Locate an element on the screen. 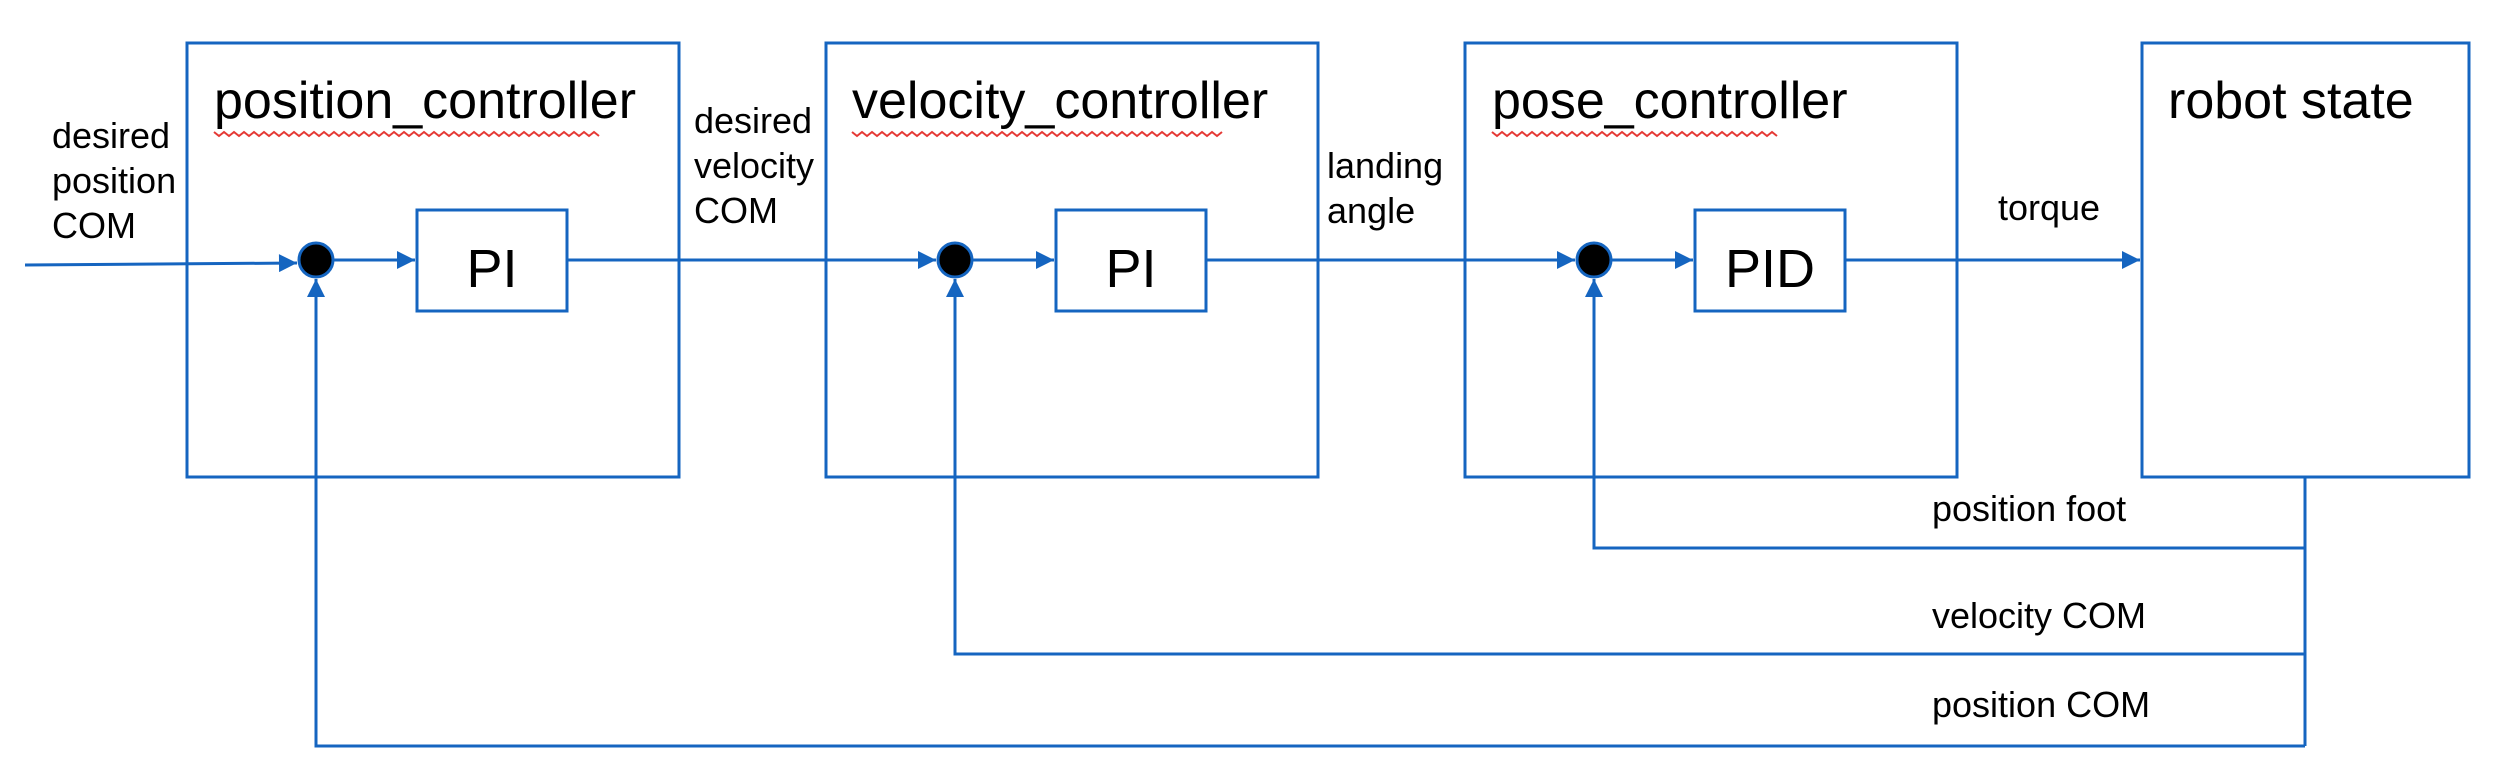 Image resolution: width=2502 pixels, height=758 pixels. position-pi-gain-label: PI is located at coordinates (491, 269).